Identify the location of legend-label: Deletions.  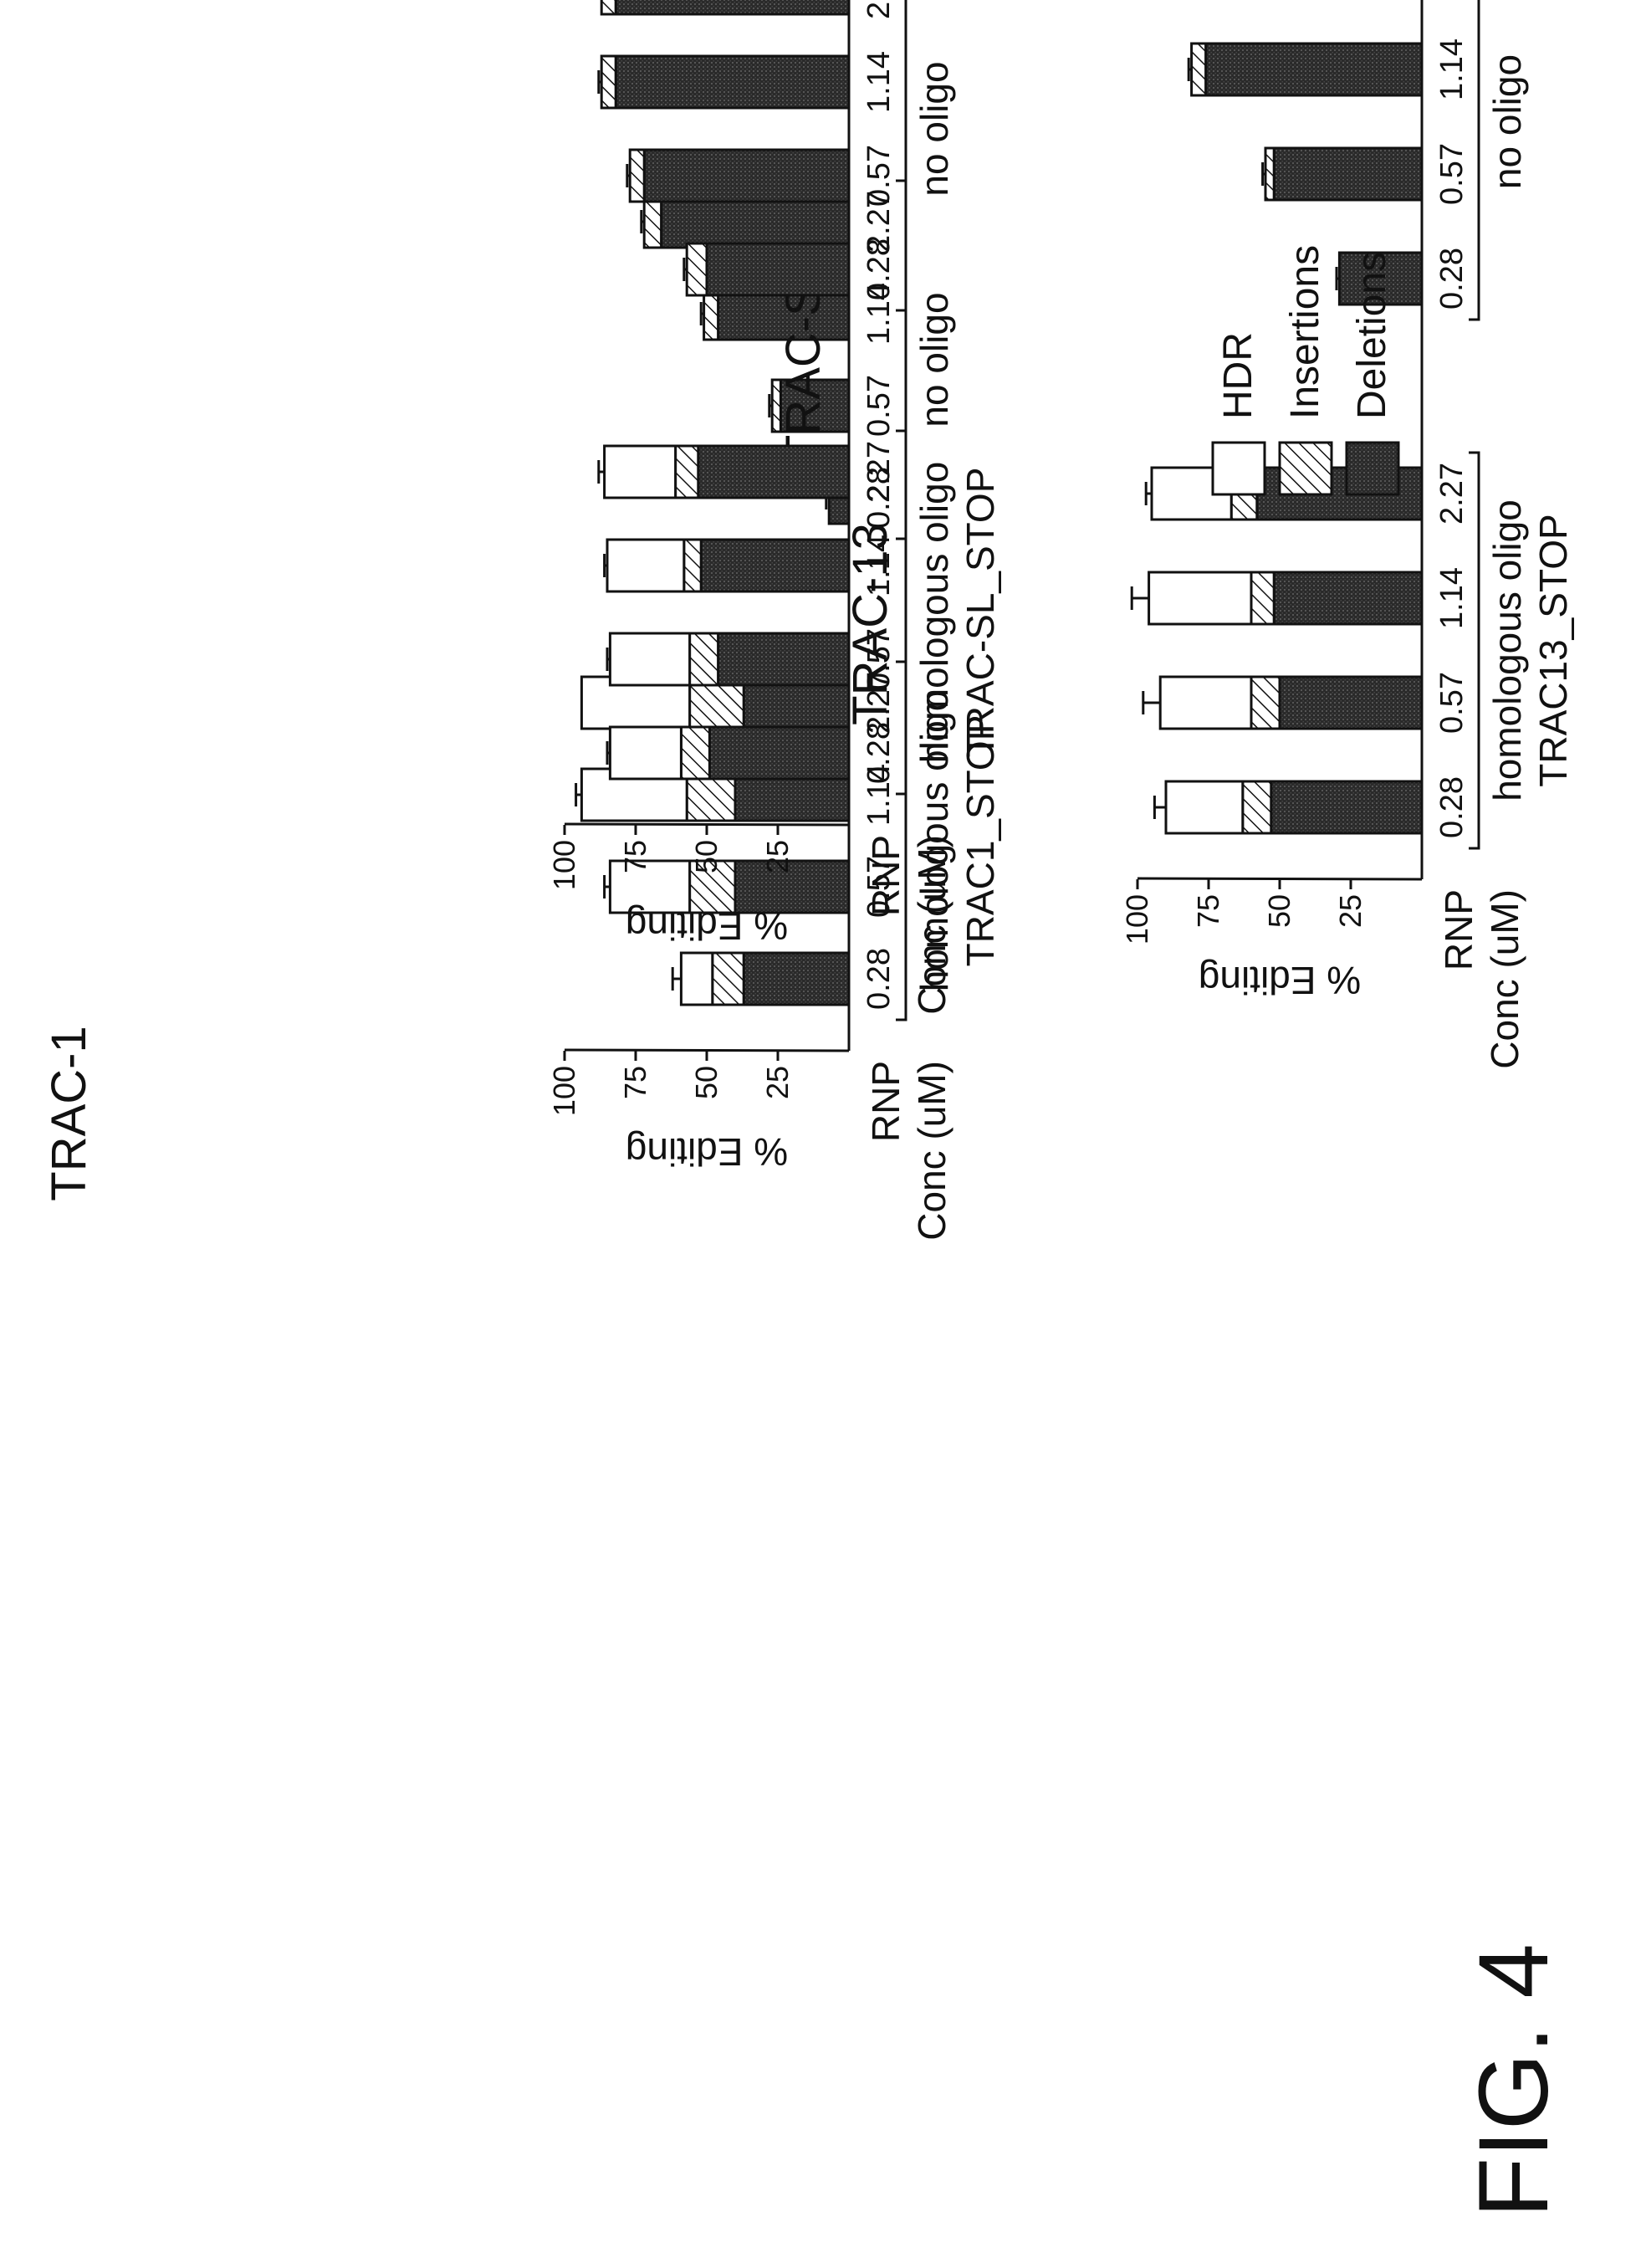
(1372, 335).